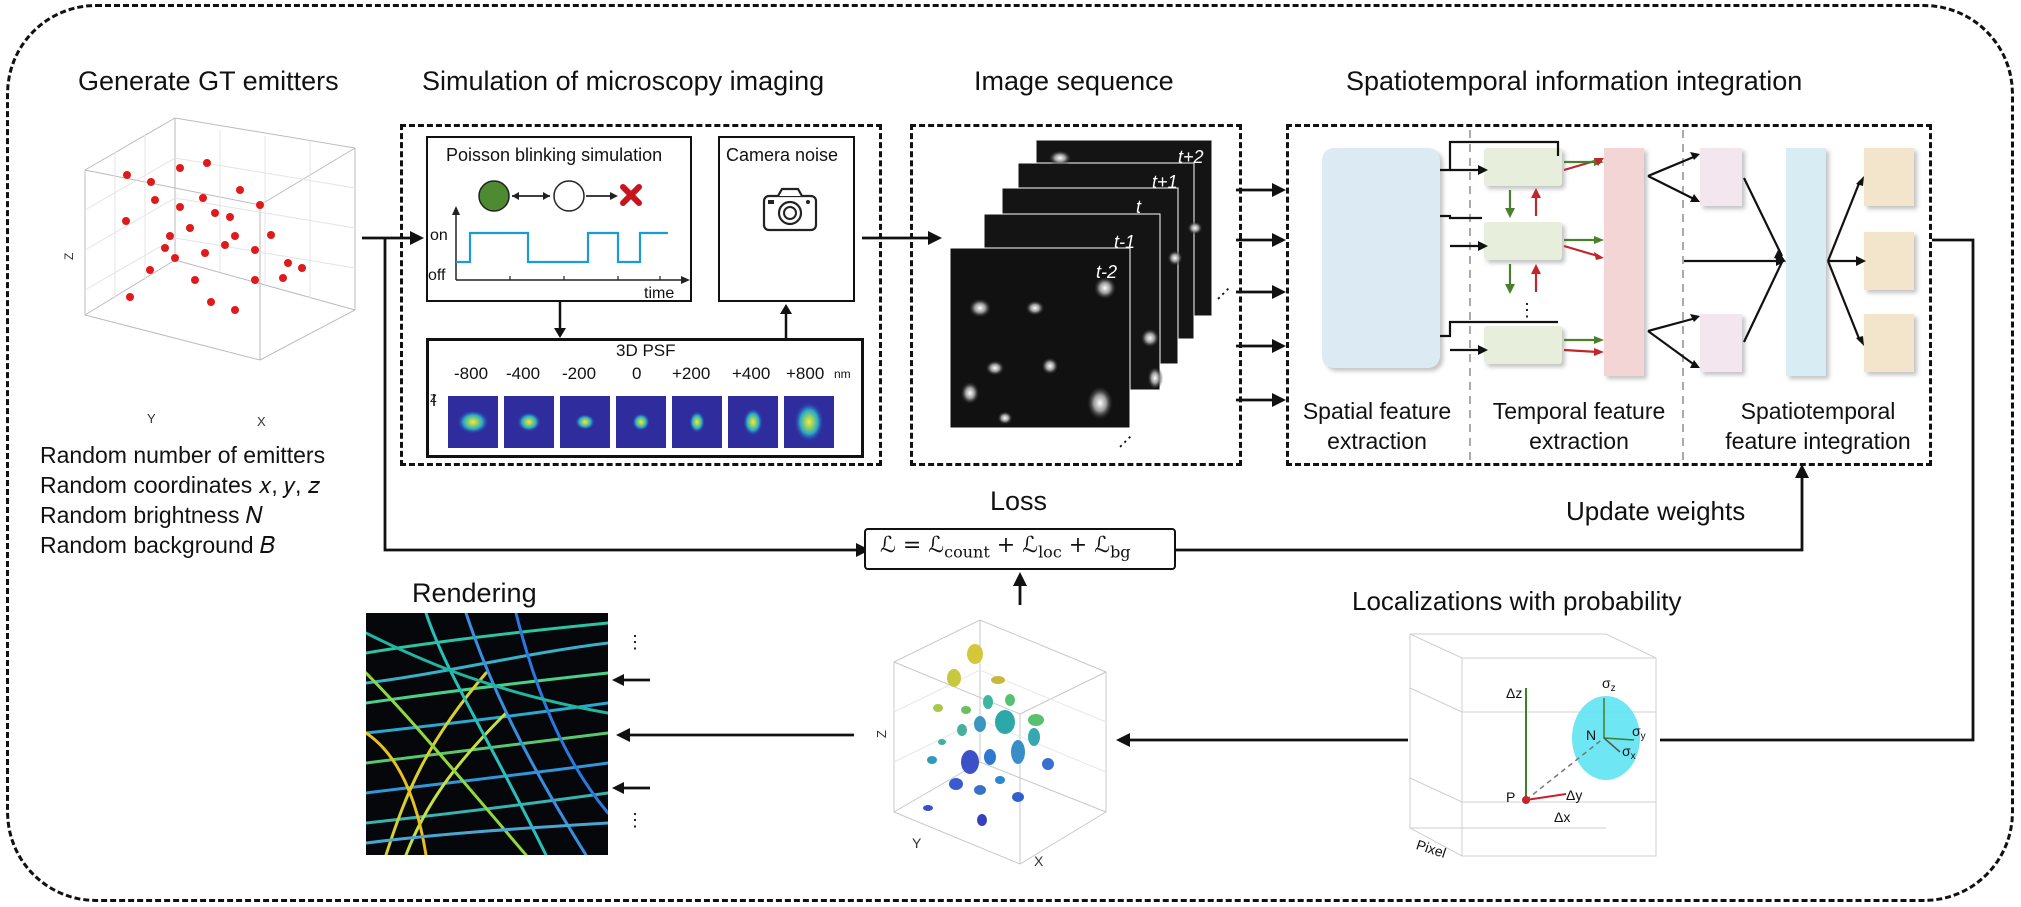 The height and width of the screenshot is (907, 2021). Describe the element at coordinates (1102, 545) in the screenshot. I see `loss-term-bg: ℒ` at that location.